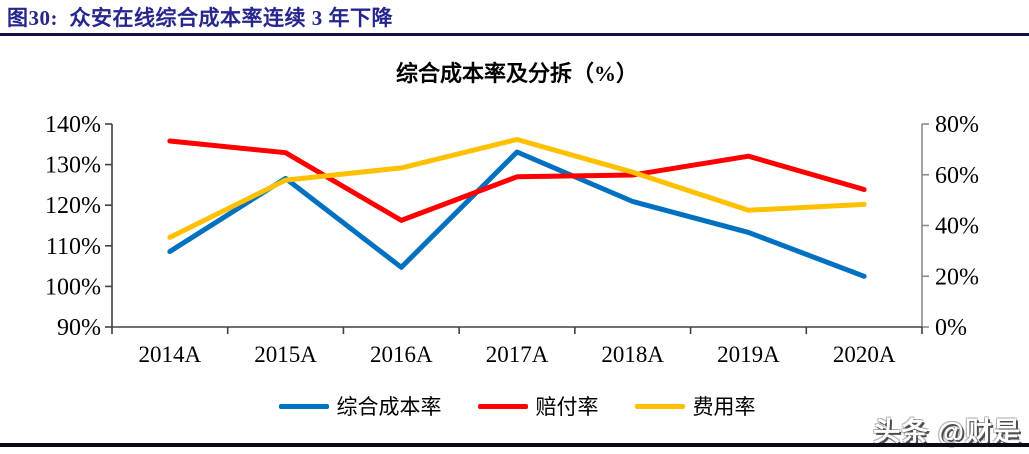 Image resolution: width=1029 pixels, height=454 pixels. Describe the element at coordinates (285, 354) in the screenshot. I see `x-axis-category-label: 2015A` at that location.